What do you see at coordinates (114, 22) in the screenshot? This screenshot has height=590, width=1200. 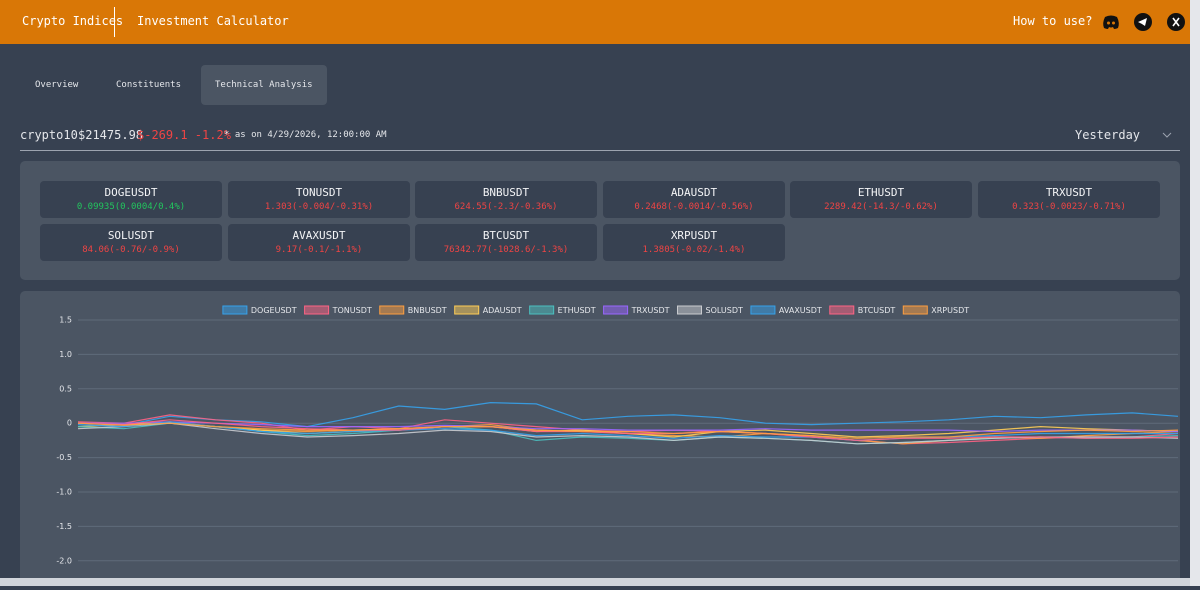 I see `separator` at bounding box center [114, 22].